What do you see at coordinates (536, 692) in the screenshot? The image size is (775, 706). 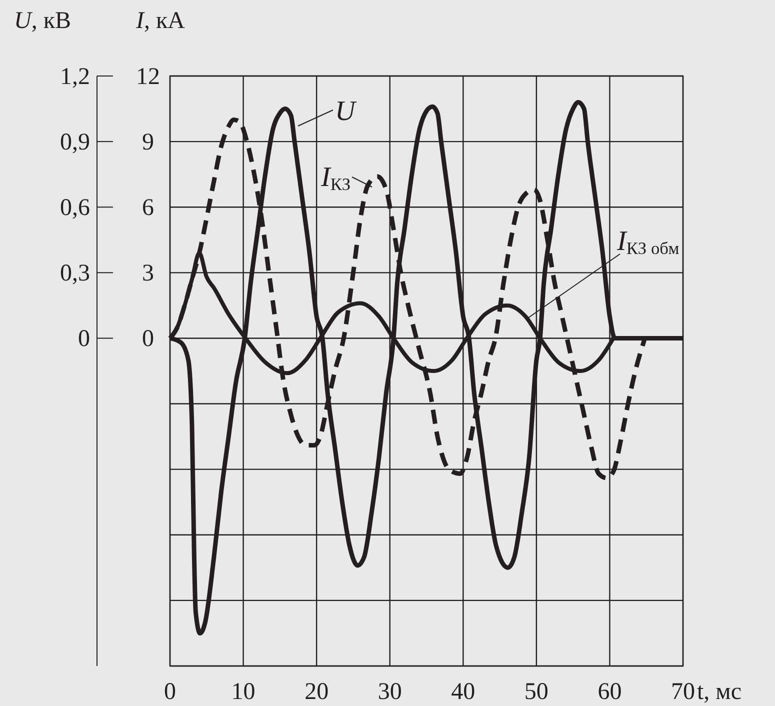 I see `x-tick-label: 50` at bounding box center [536, 692].